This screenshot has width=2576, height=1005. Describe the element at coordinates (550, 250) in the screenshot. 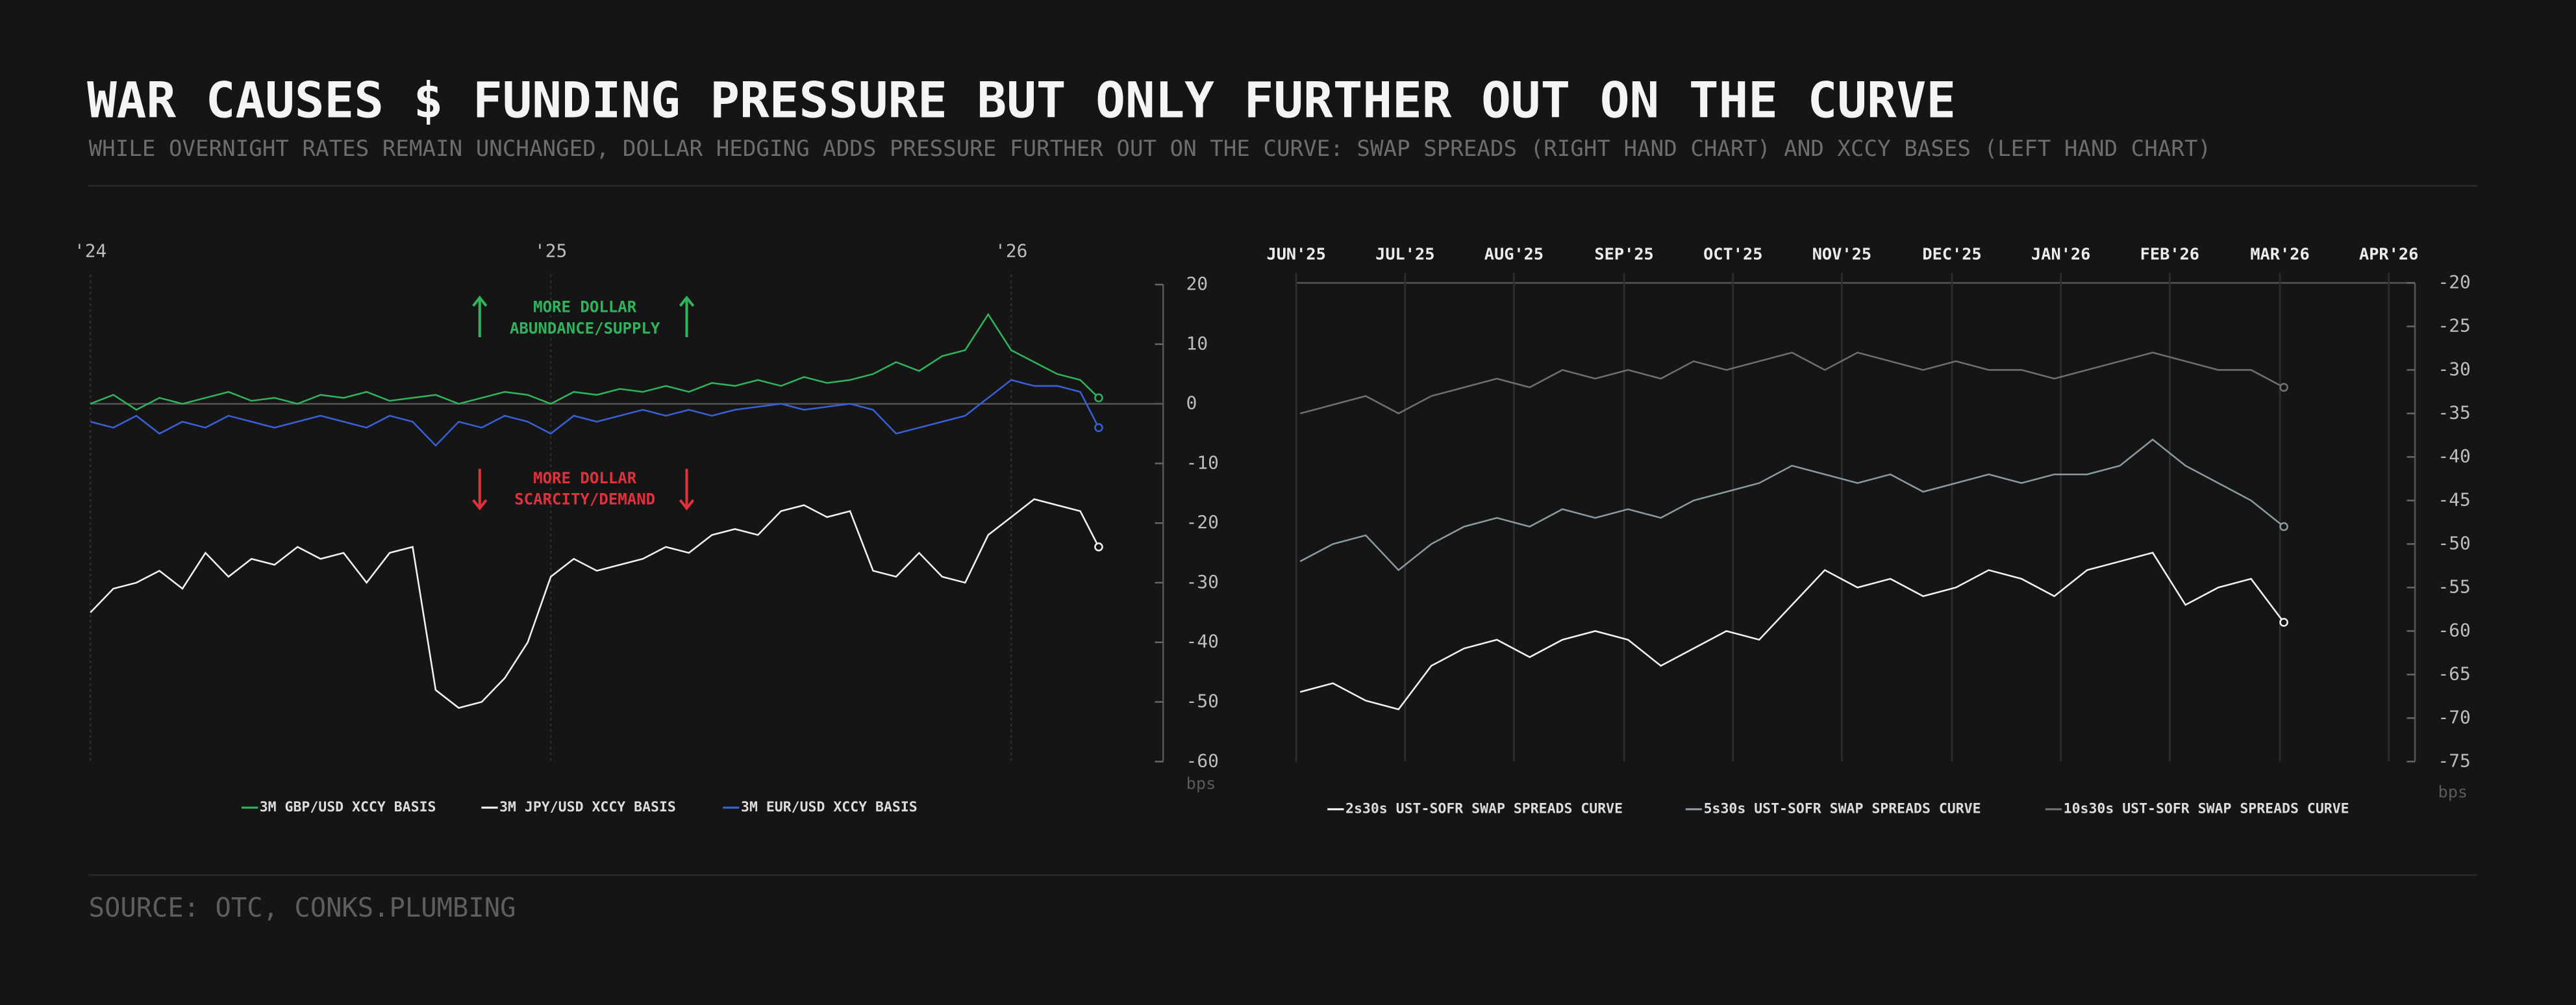

I see `x-tick-label: '25` at that location.